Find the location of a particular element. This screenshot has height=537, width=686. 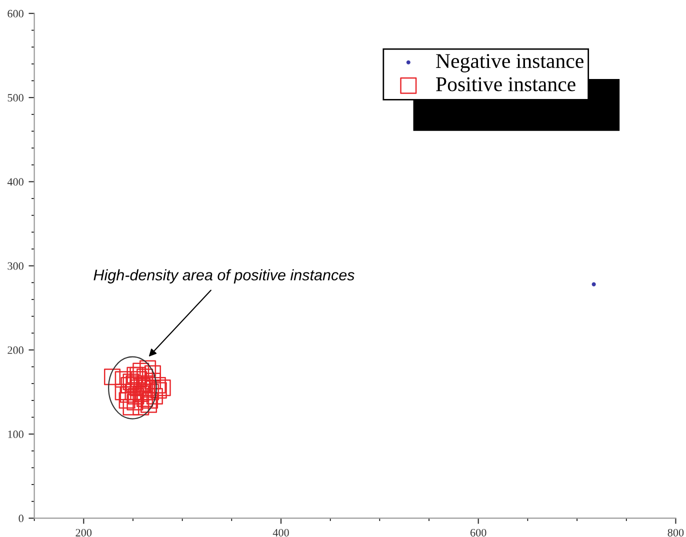

x-tick-label: 600 is located at coordinates (478, 532).